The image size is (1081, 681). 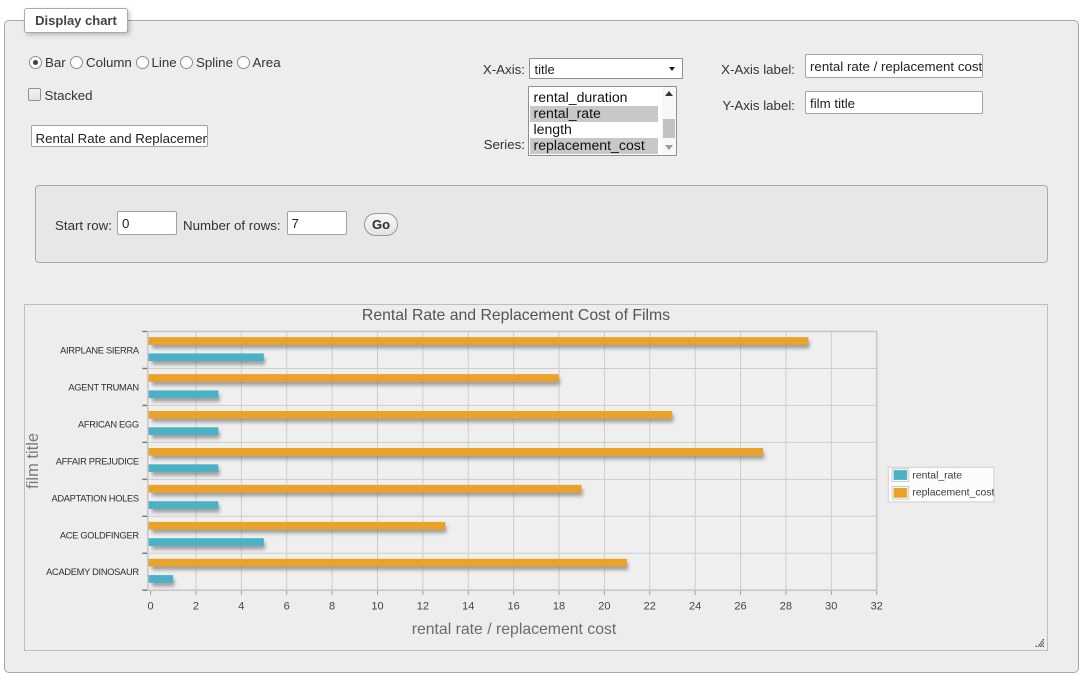 What do you see at coordinates (97, 461) in the screenshot?
I see `svg-text: AFFAIR PREJUDICE` at bounding box center [97, 461].